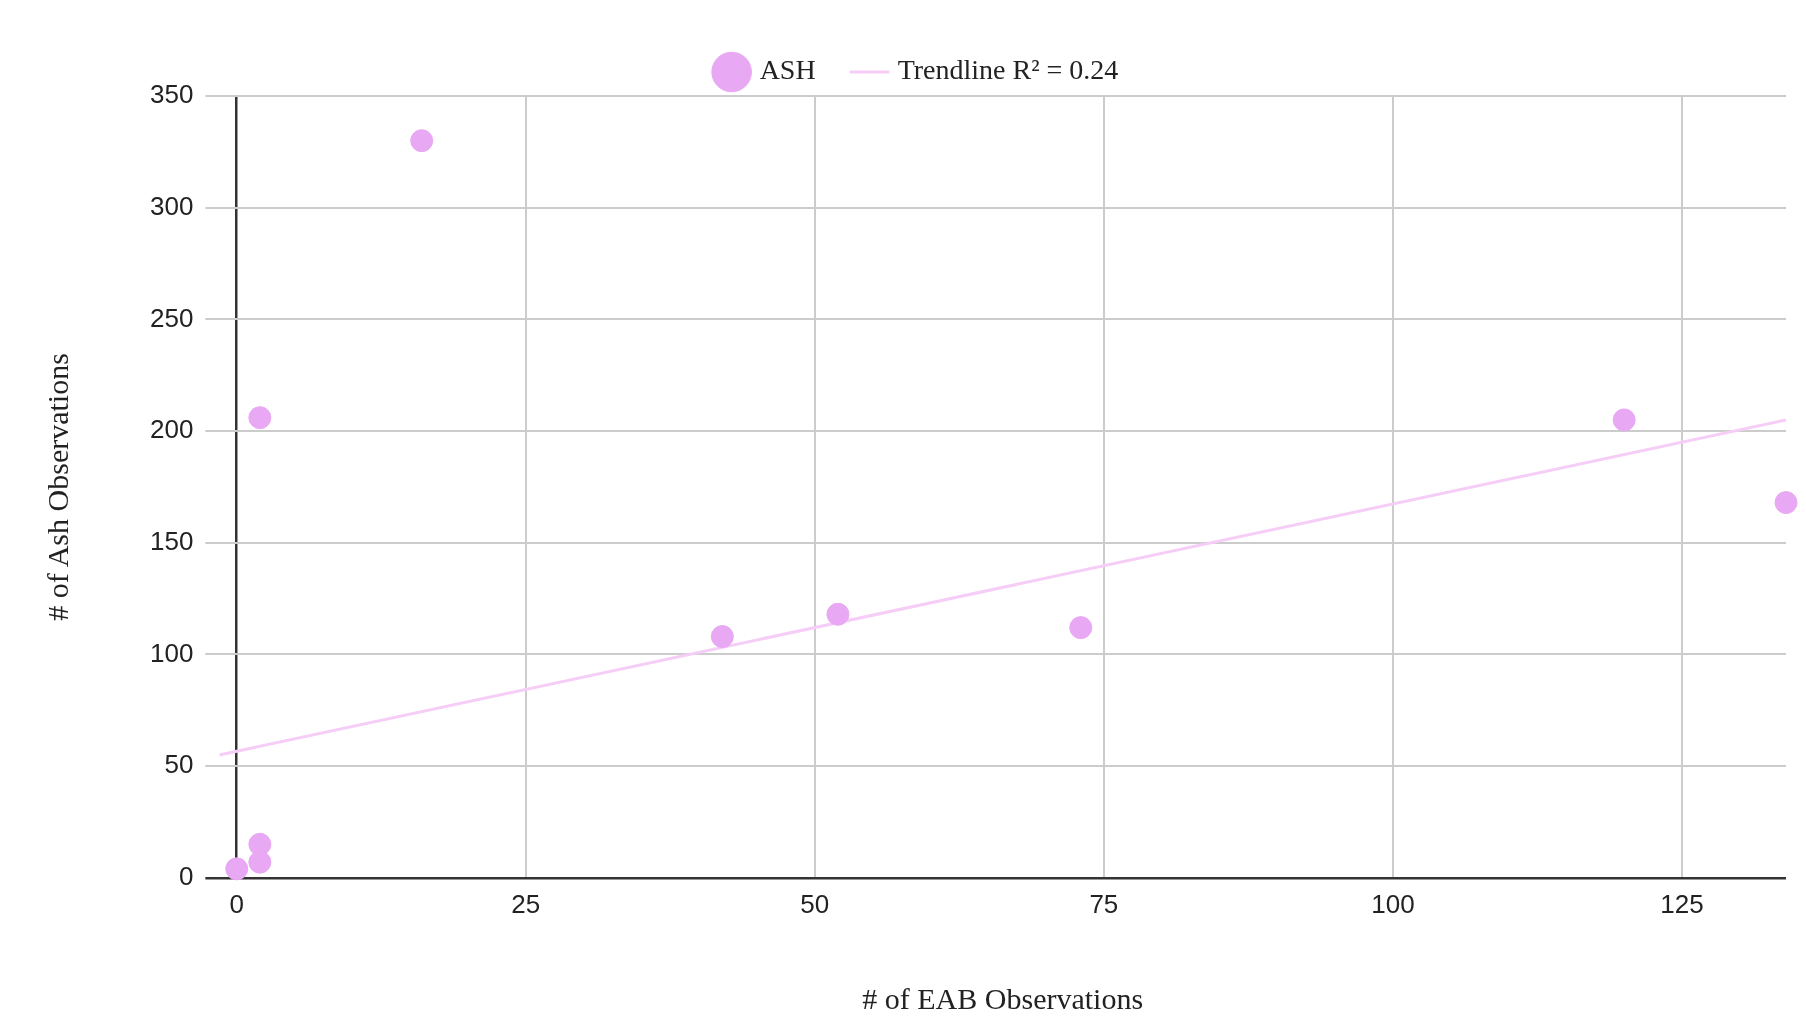  Describe the element at coordinates (1682, 903) in the screenshot. I see `x-tick-label: 125` at that location.